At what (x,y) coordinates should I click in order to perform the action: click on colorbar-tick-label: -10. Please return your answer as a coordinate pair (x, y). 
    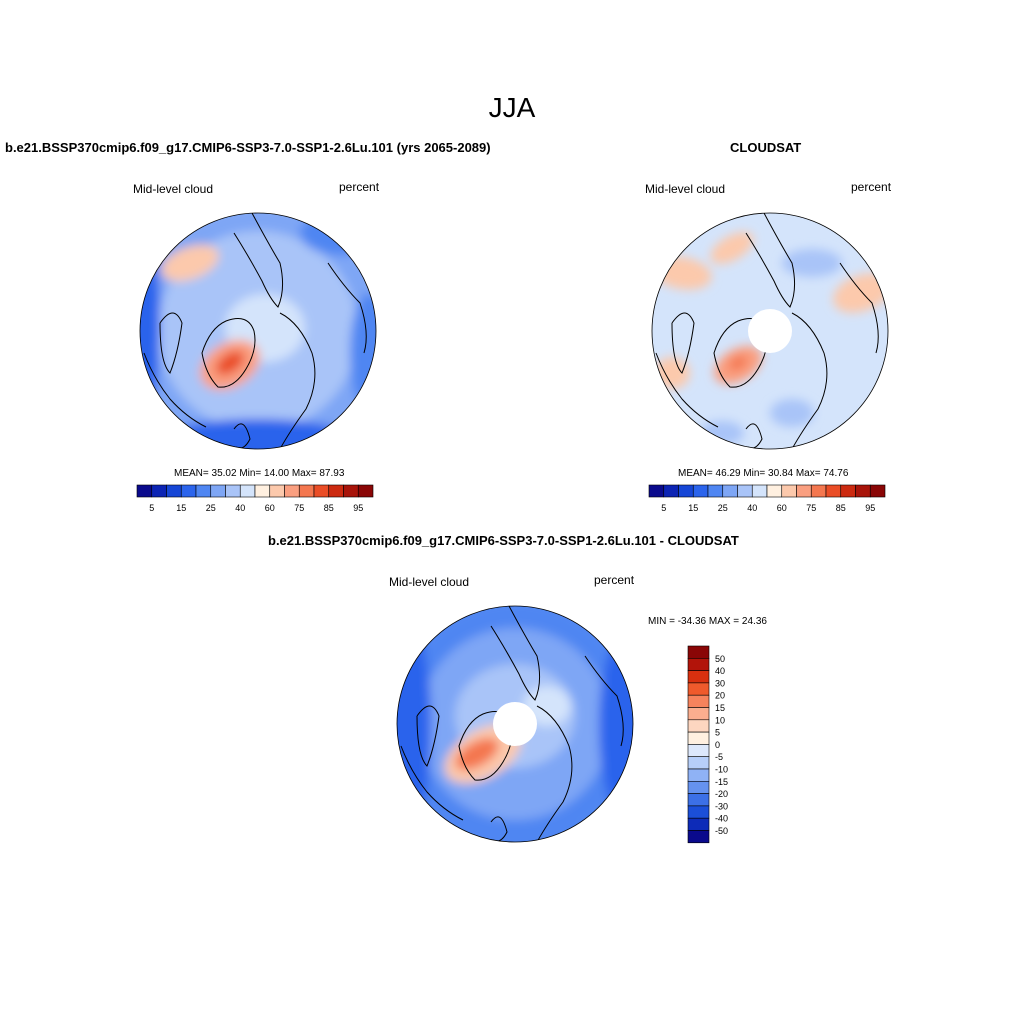
    Looking at the image, I should click on (721, 770).